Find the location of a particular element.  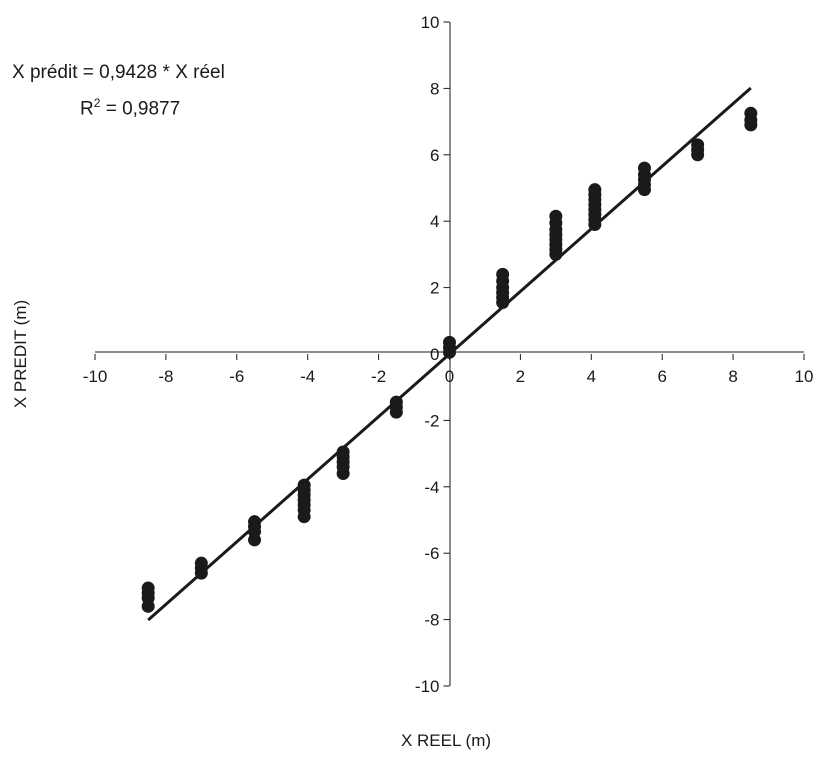

y-axis-title: X PREDIT (m) is located at coordinates (20, 354).